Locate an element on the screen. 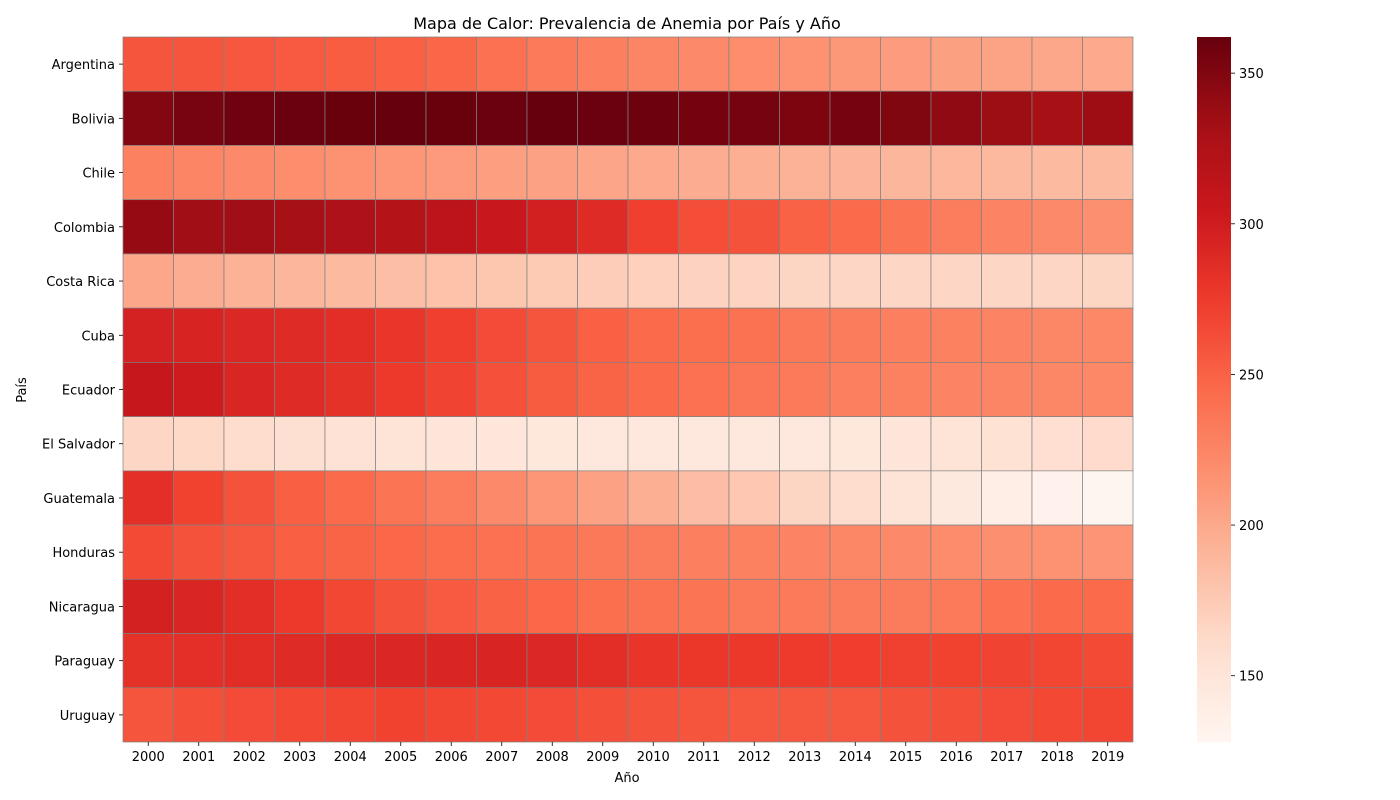 Image resolution: width=1400 pixels, height=800 pixels. y-tick-label: Paraguay is located at coordinates (84, 662).